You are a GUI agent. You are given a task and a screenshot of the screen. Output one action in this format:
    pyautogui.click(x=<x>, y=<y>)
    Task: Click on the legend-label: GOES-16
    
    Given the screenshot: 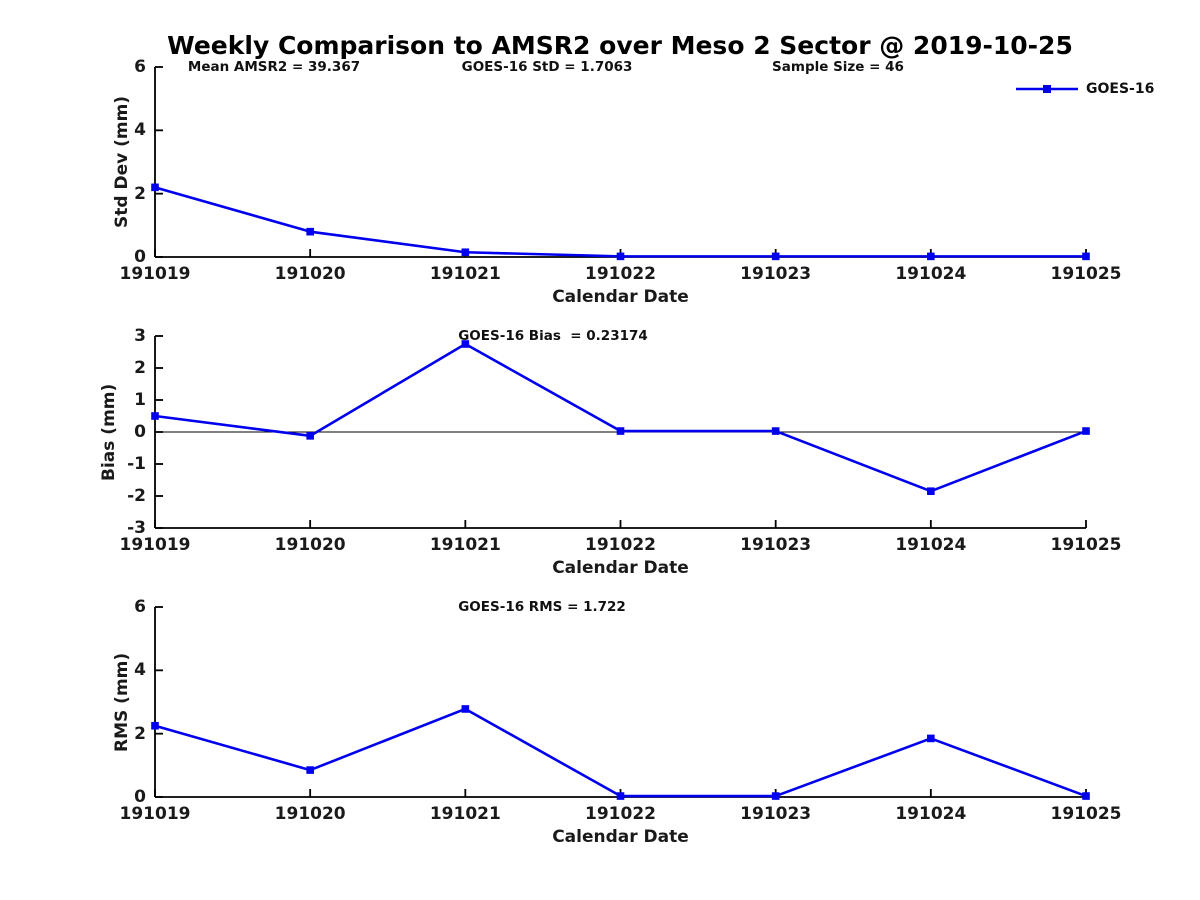 What is the action you would take?
    pyautogui.click(x=1120, y=89)
    